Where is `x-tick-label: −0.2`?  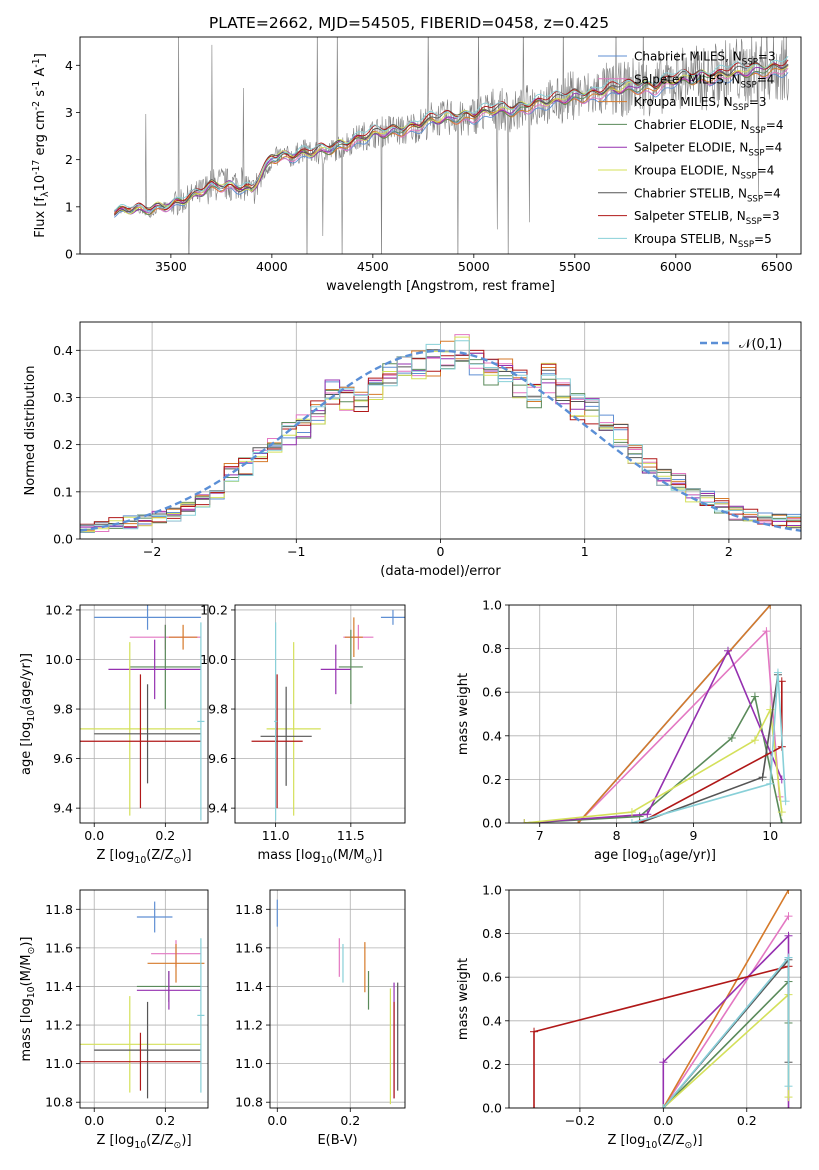
x-tick-label: −0.2 is located at coordinates (580, 1120).